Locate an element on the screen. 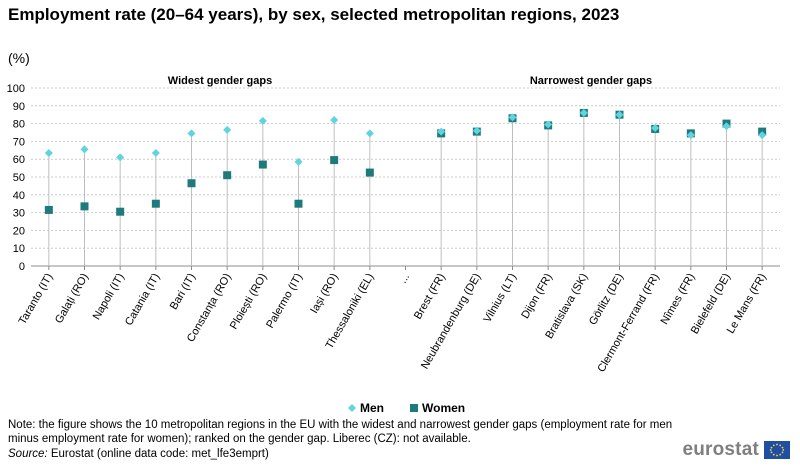 The height and width of the screenshot is (467, 800). x-tick-label: Vilnius (LT) is located at coordinates (500, 298).